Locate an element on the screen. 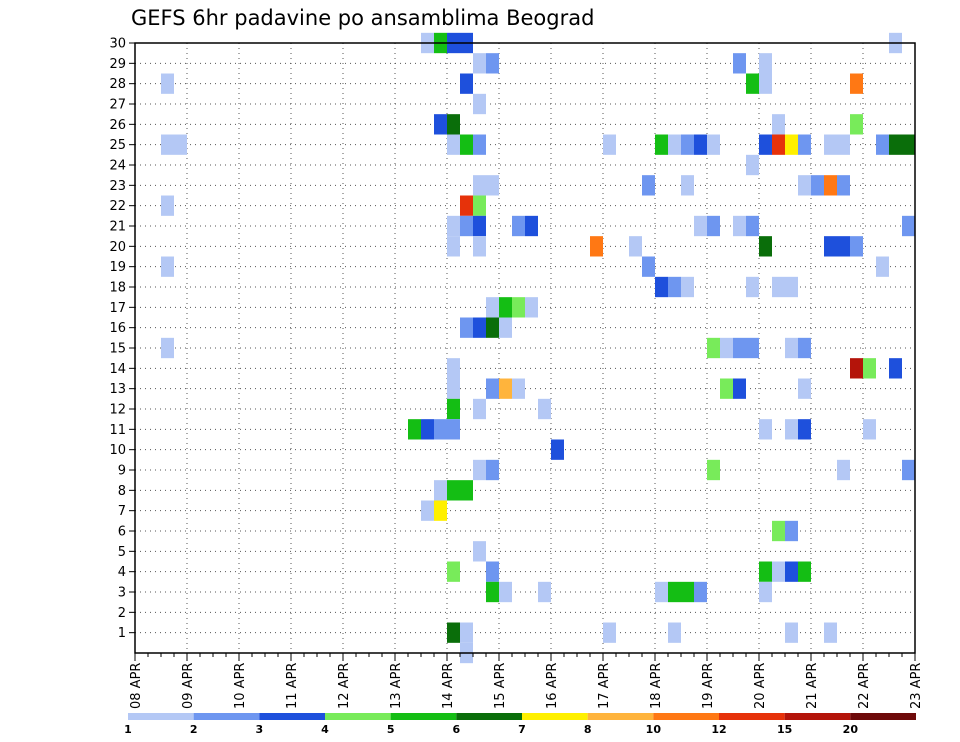 The image size is (960, 742). legend-label: 6 is located at coordinates (457, 729).